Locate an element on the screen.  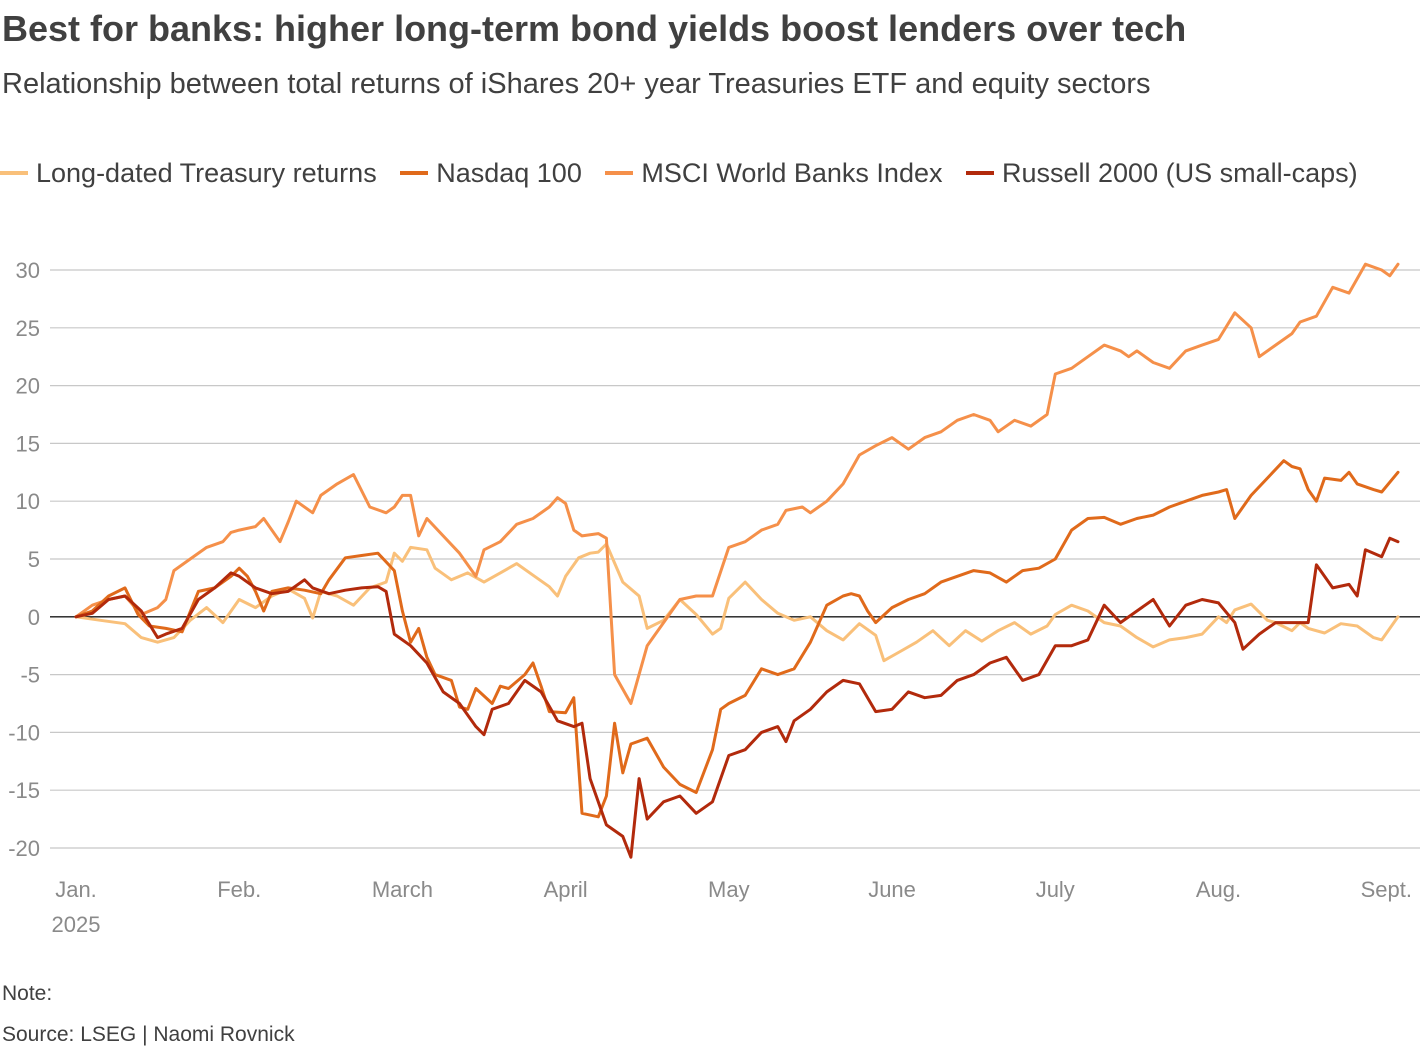
legend-item-banks: MSCI World Banks Index is located at coordinates (773, 173).